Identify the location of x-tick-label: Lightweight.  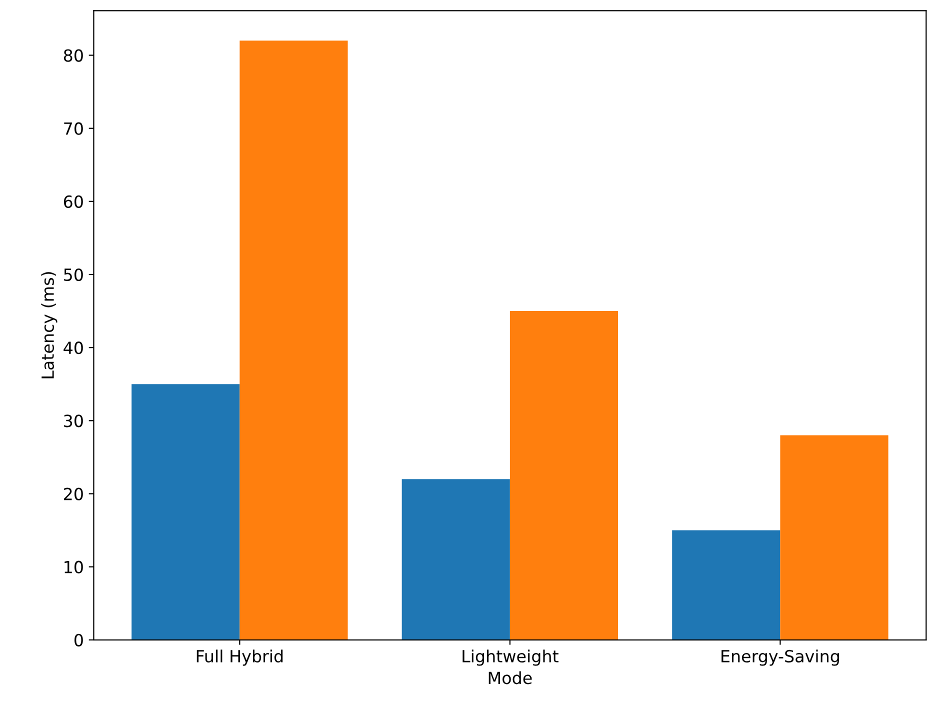
(510, 658).